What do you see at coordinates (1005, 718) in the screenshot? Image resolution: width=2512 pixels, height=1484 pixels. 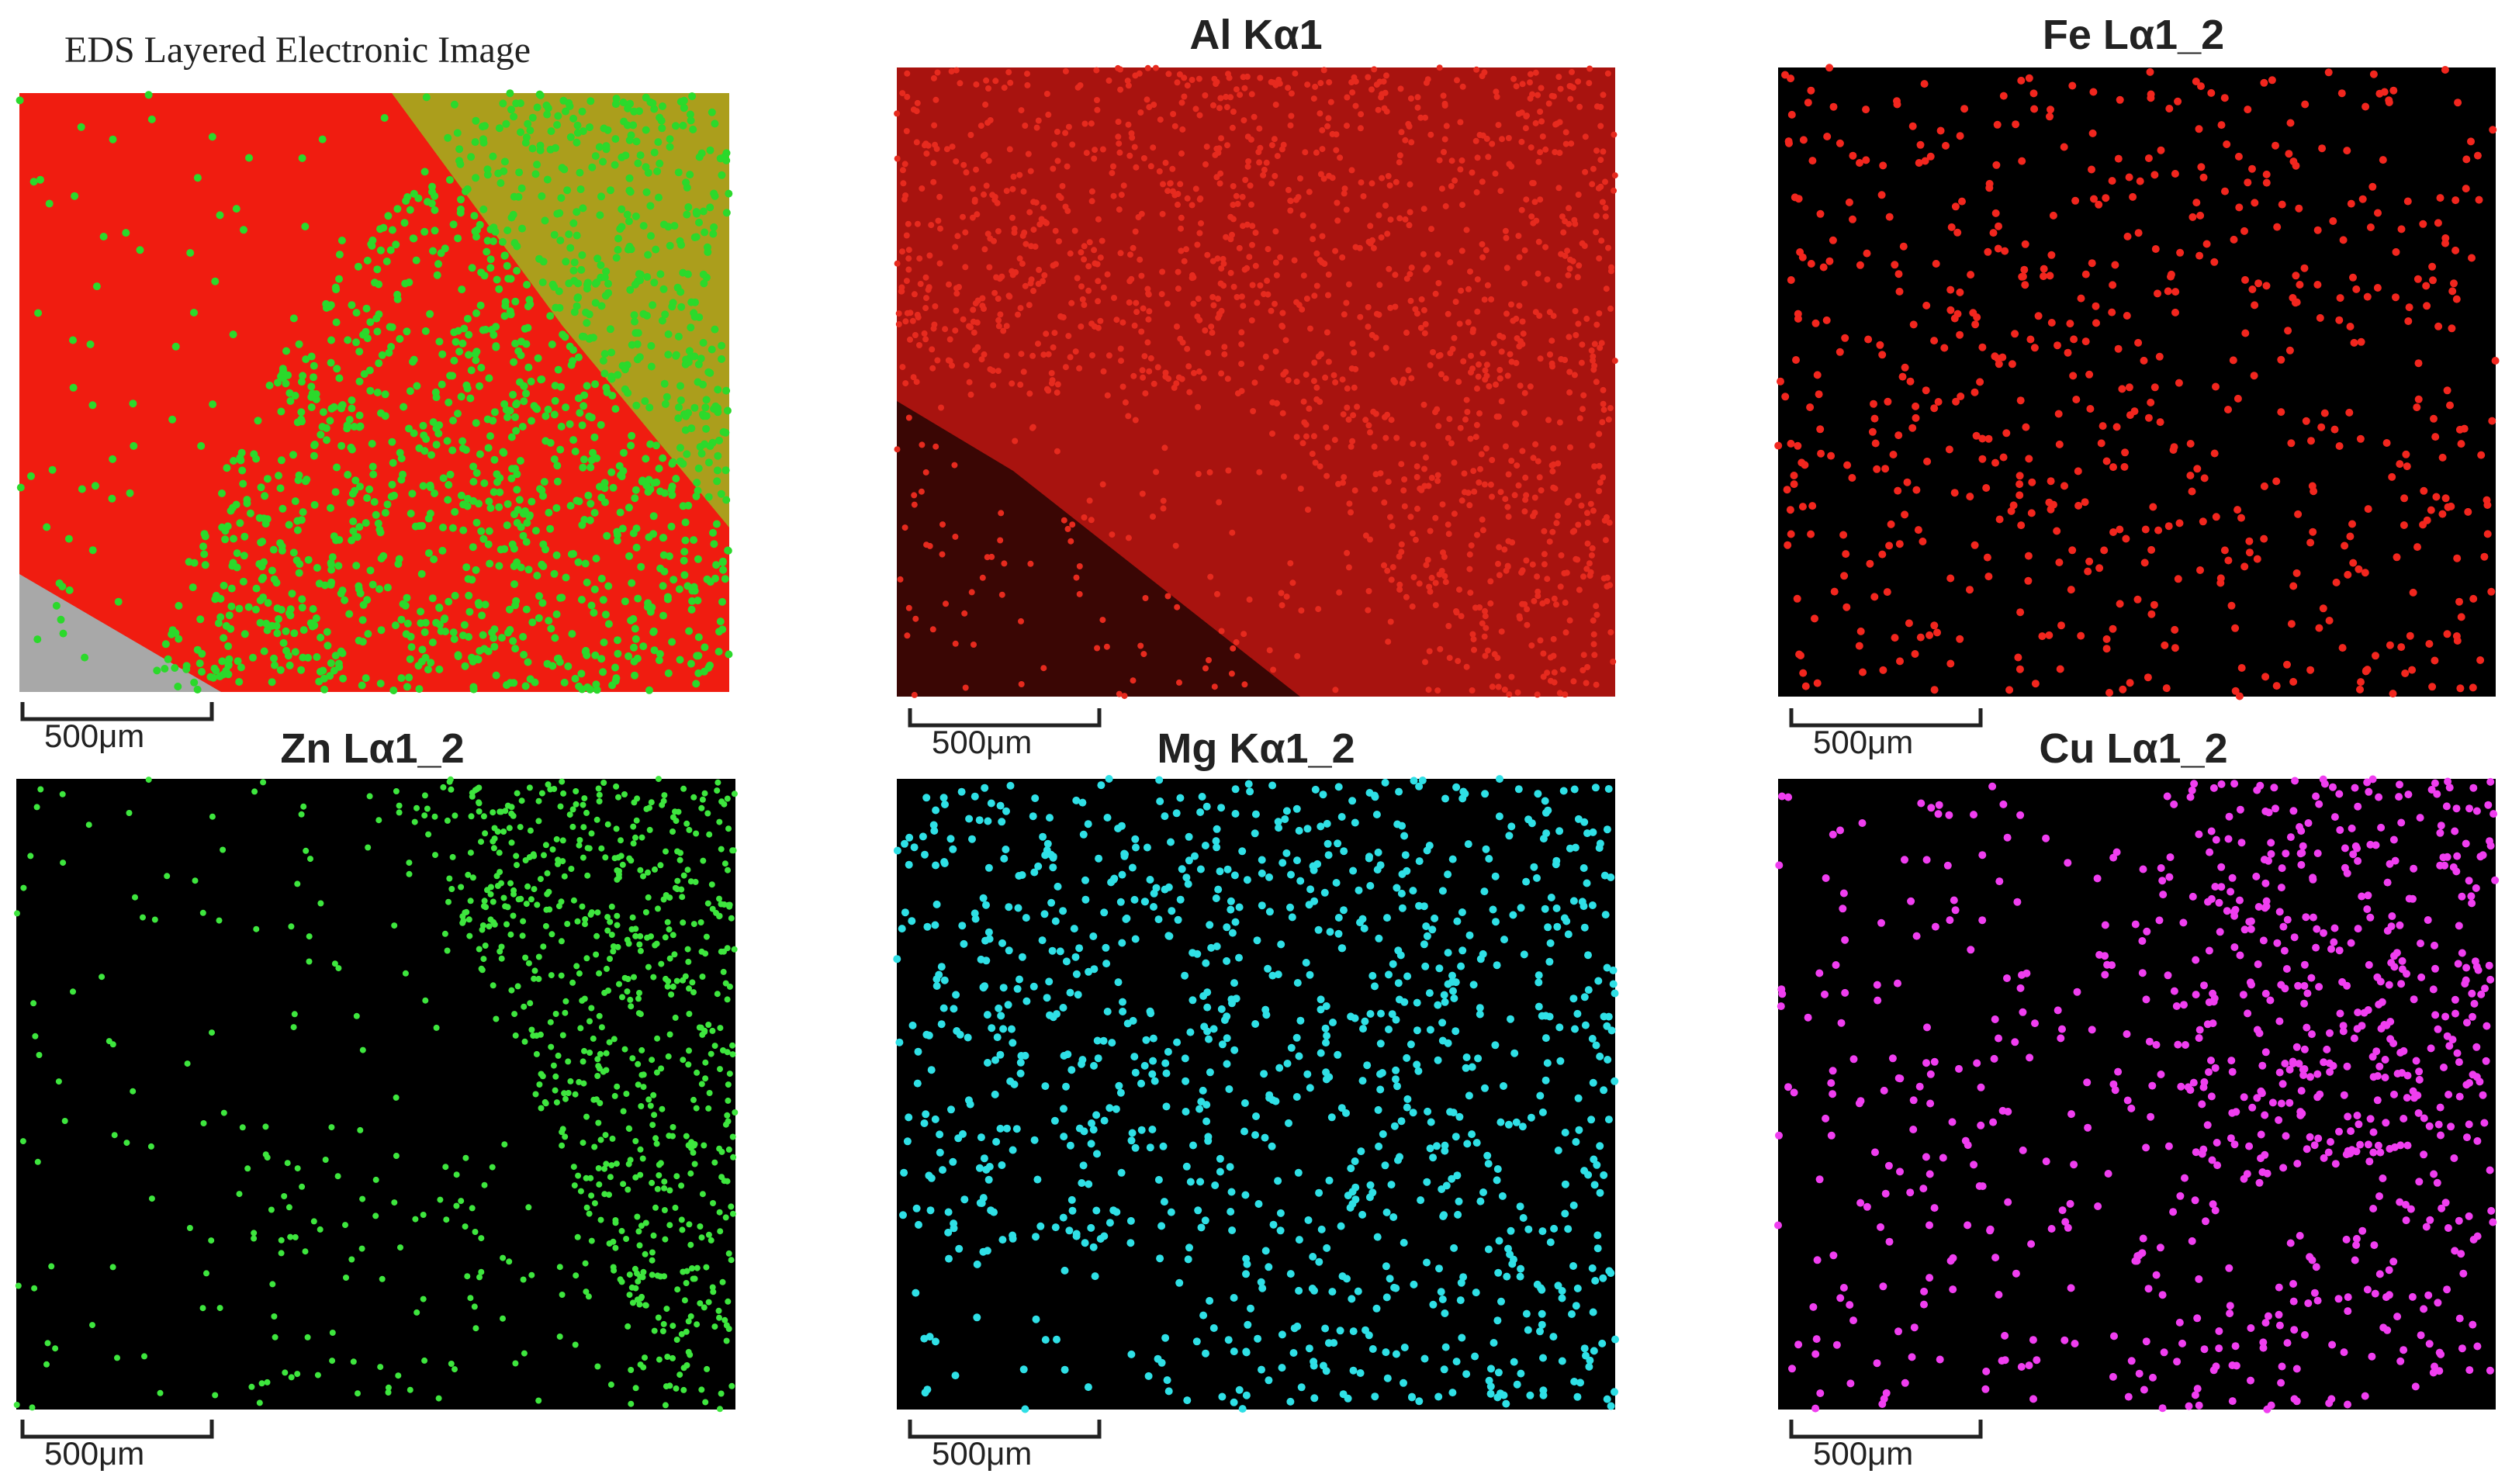 I see `scale-bar` at bounding box center [1005, 718].